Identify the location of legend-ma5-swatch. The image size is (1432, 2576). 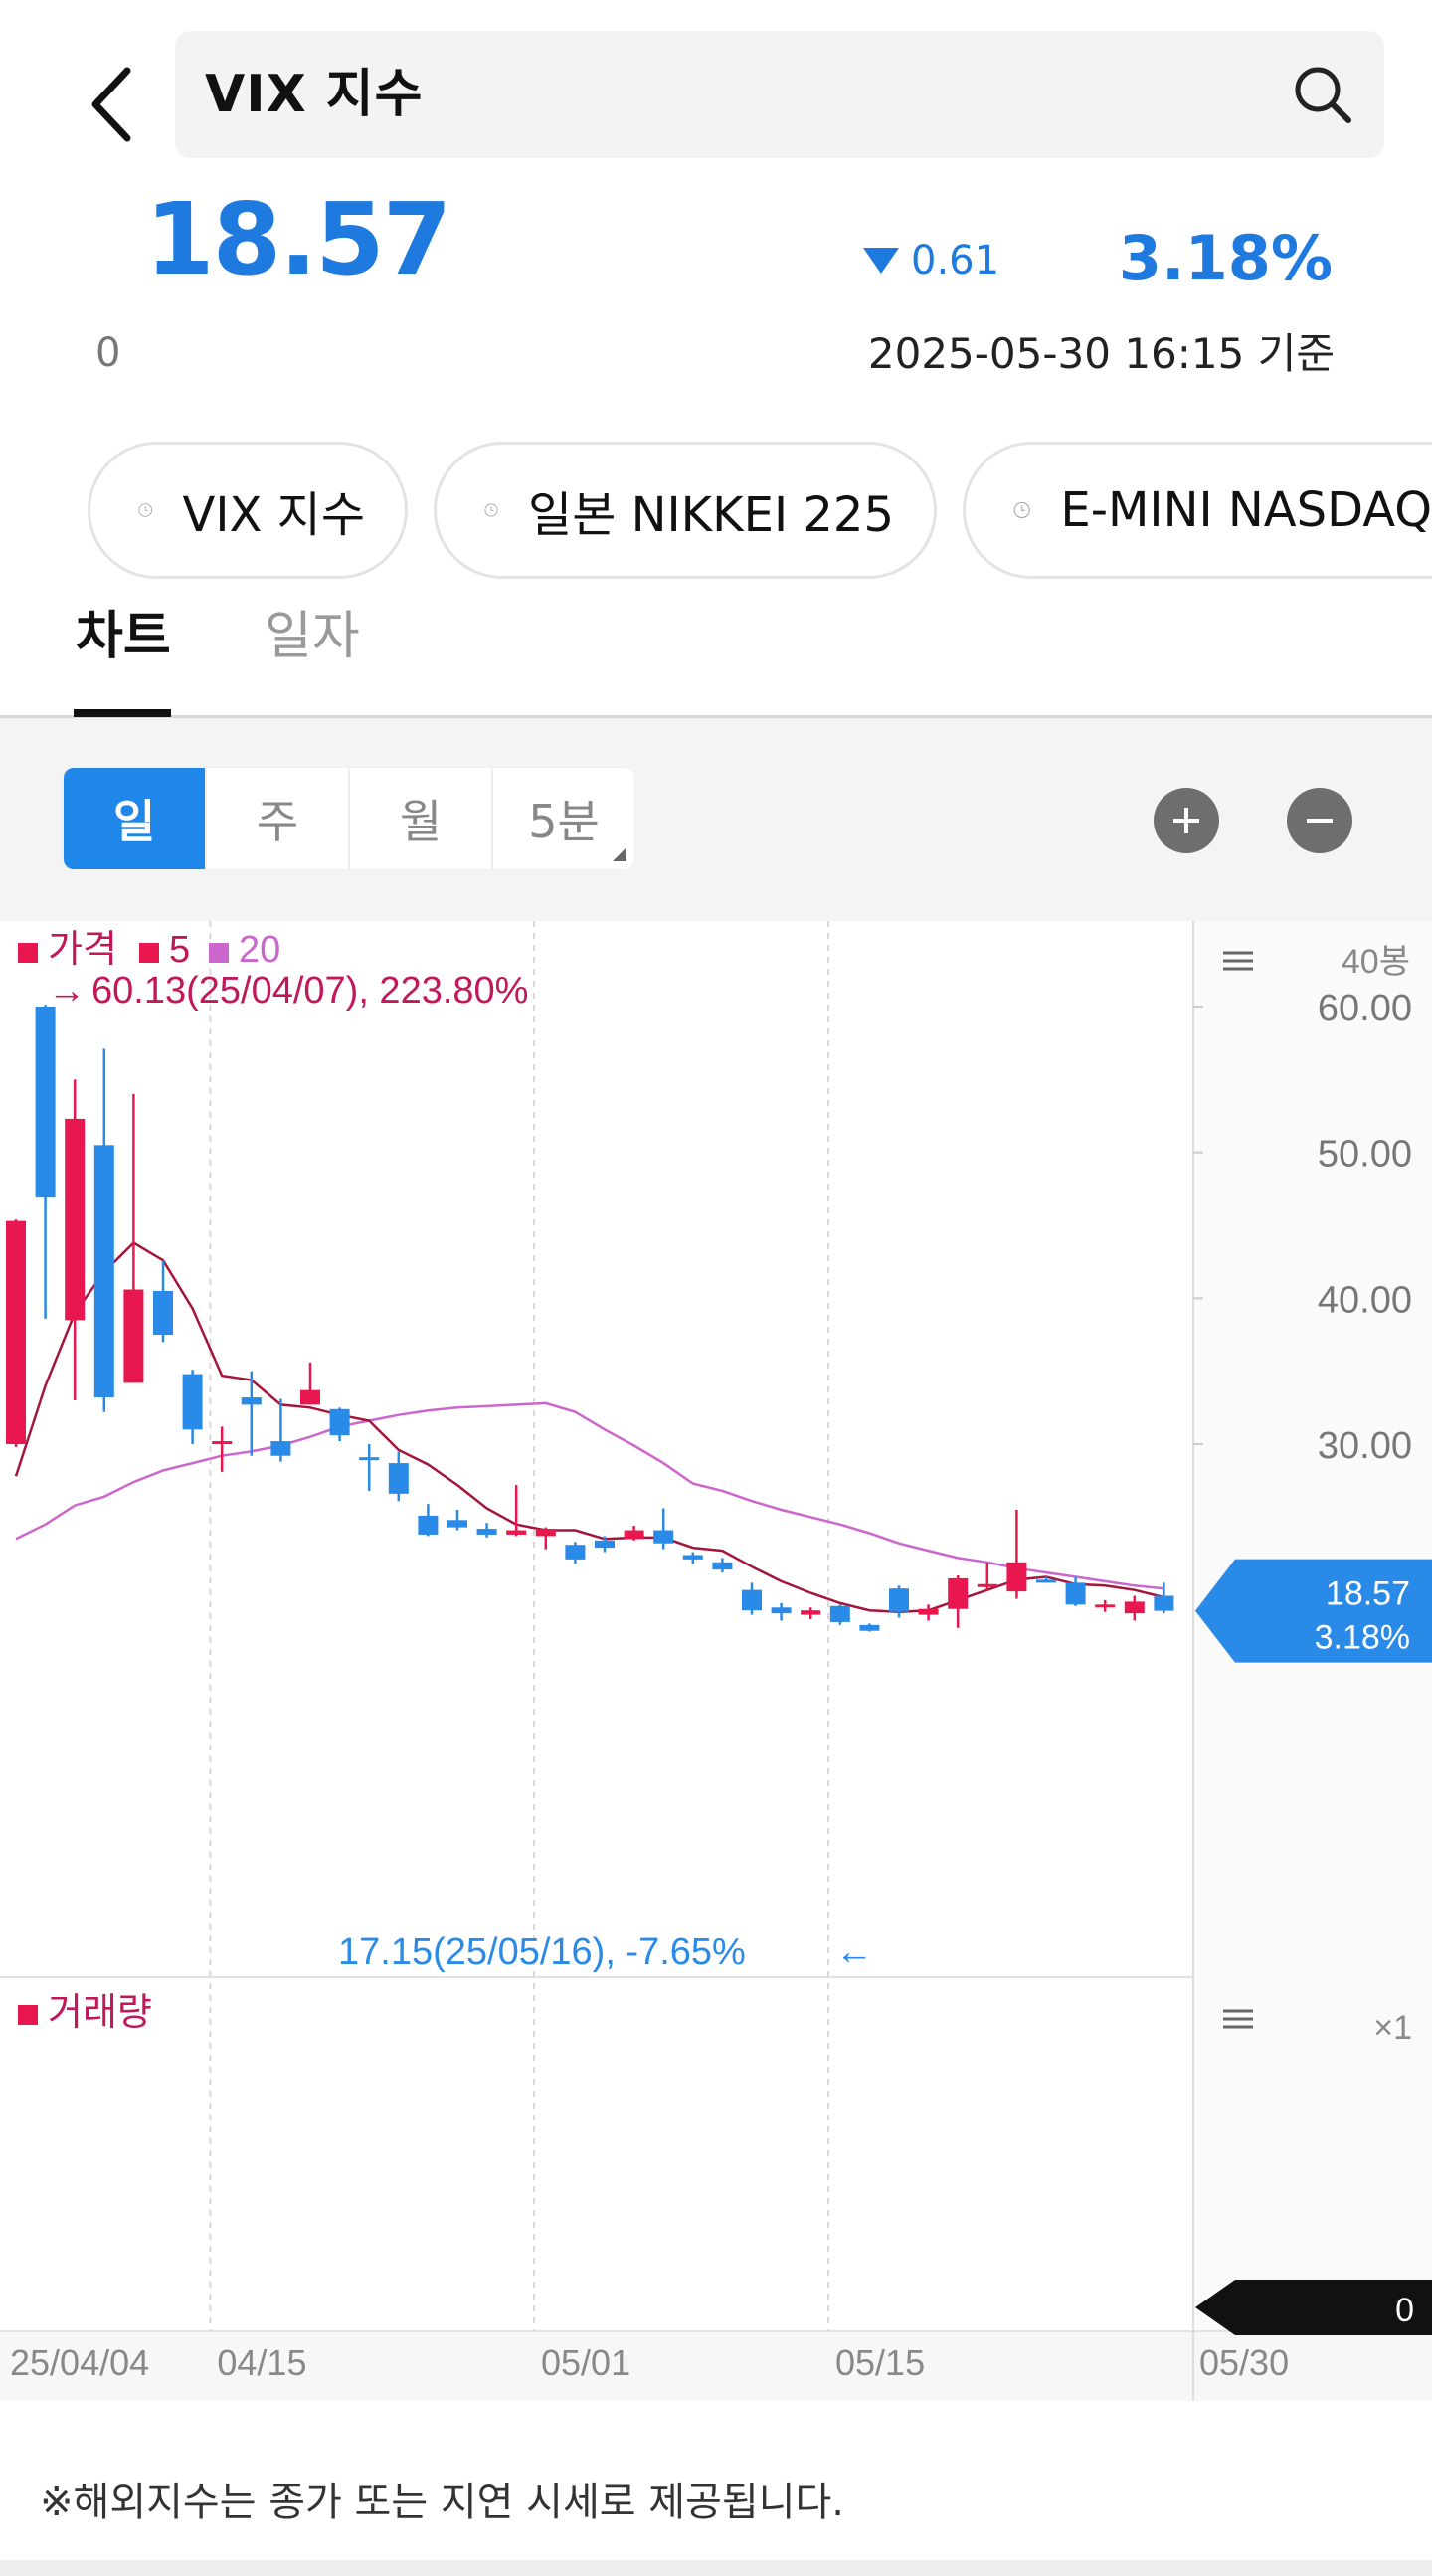
(149, 953).